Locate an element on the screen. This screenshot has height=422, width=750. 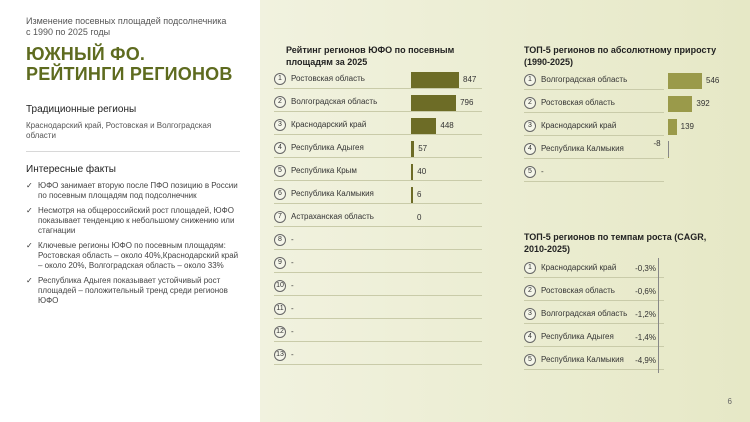
chart-row: 5 Республика Крым 40 is located at coordinates (378, 171).